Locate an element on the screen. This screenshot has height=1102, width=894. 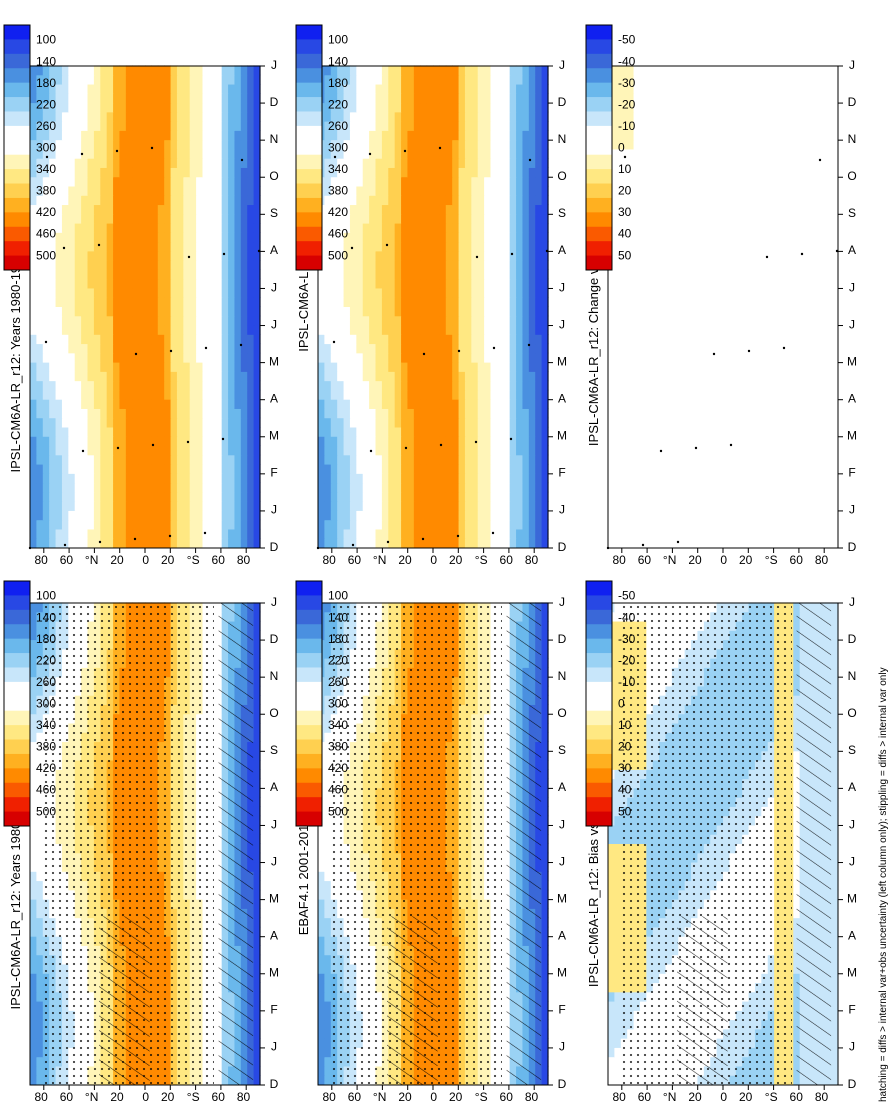
lat-label: °N is located at coordinates (91, 560).